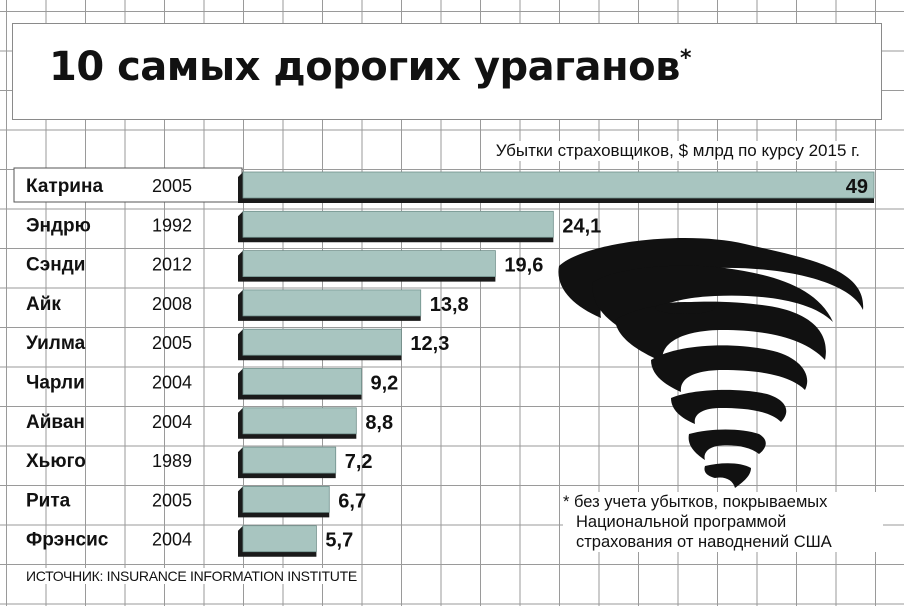  Describe the element at coordinates (55, 383) in the screenshot. I see `category-label: Чарли` at that location.